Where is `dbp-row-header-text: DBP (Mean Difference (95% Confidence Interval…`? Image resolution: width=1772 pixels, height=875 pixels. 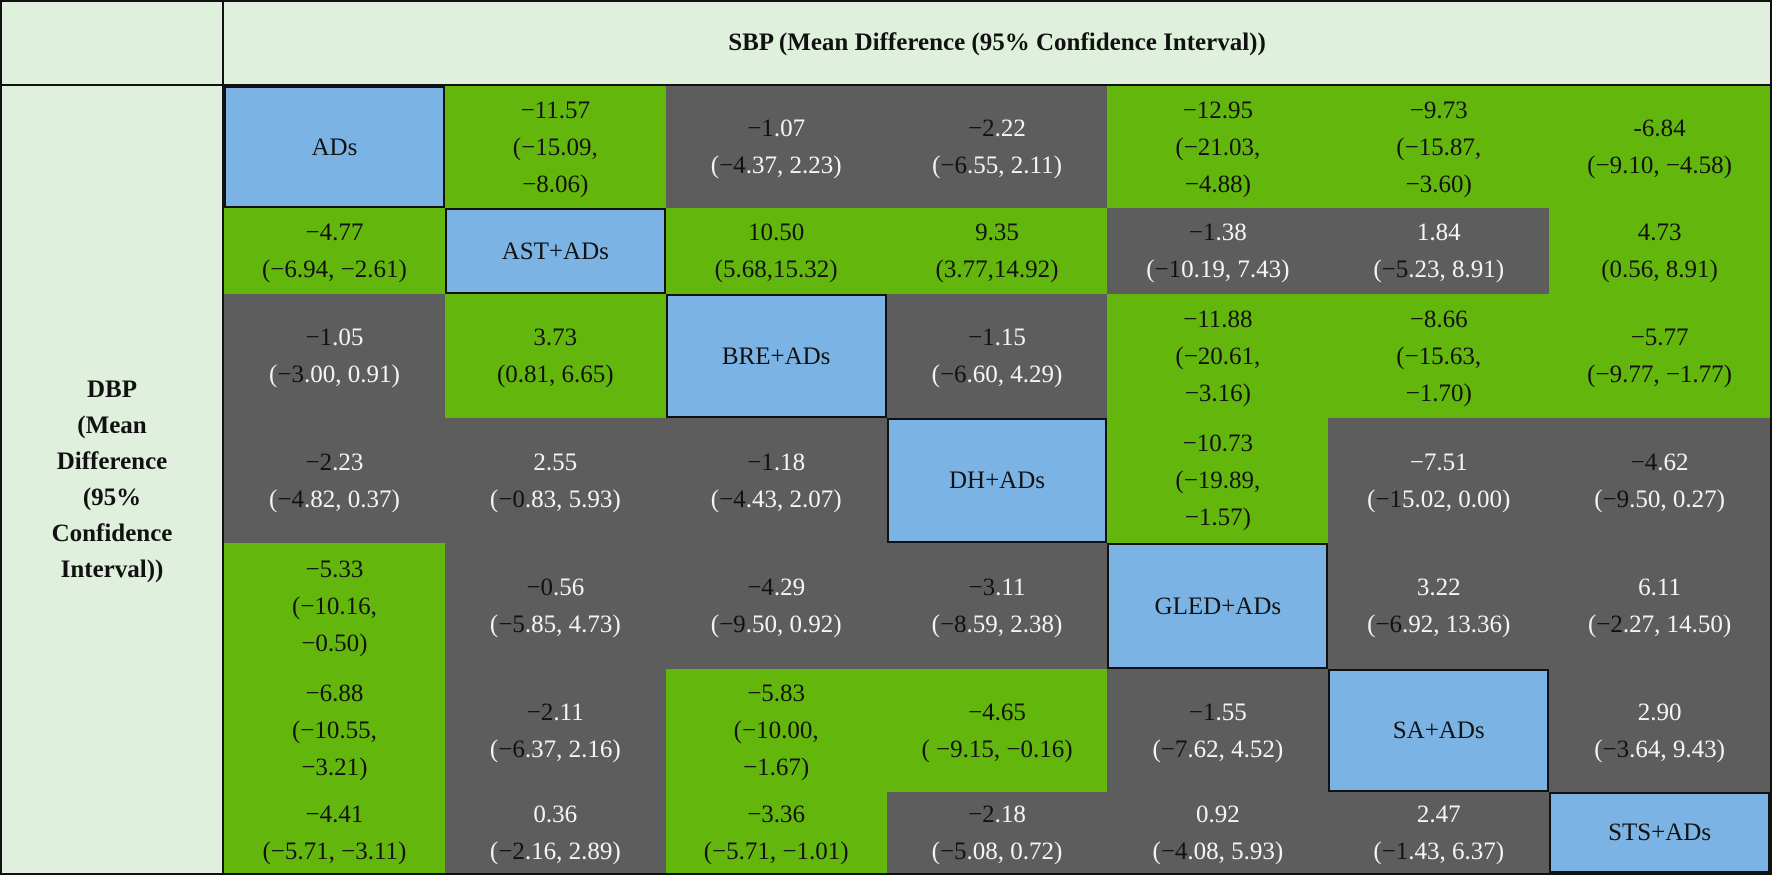
dbp-row-header-text: DBP (Mean Difference (95% Confidence Interval… is located at coordinates (112, 479).